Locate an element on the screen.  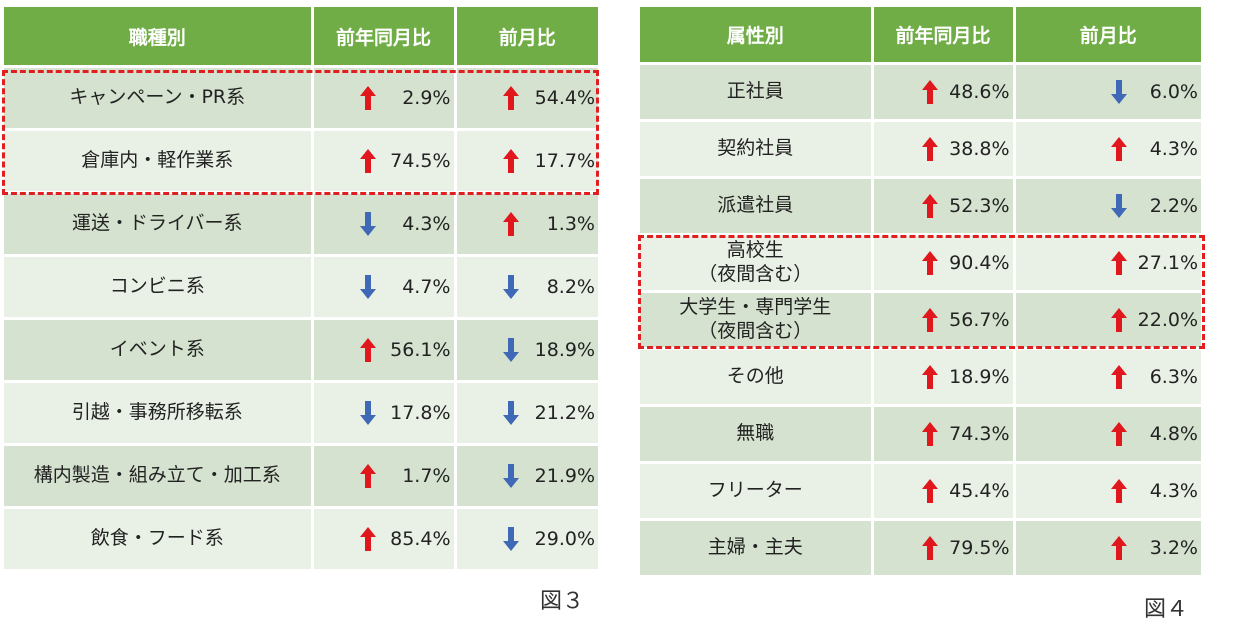
mom-cell: 17.7% is located at coordinates (526, 161).